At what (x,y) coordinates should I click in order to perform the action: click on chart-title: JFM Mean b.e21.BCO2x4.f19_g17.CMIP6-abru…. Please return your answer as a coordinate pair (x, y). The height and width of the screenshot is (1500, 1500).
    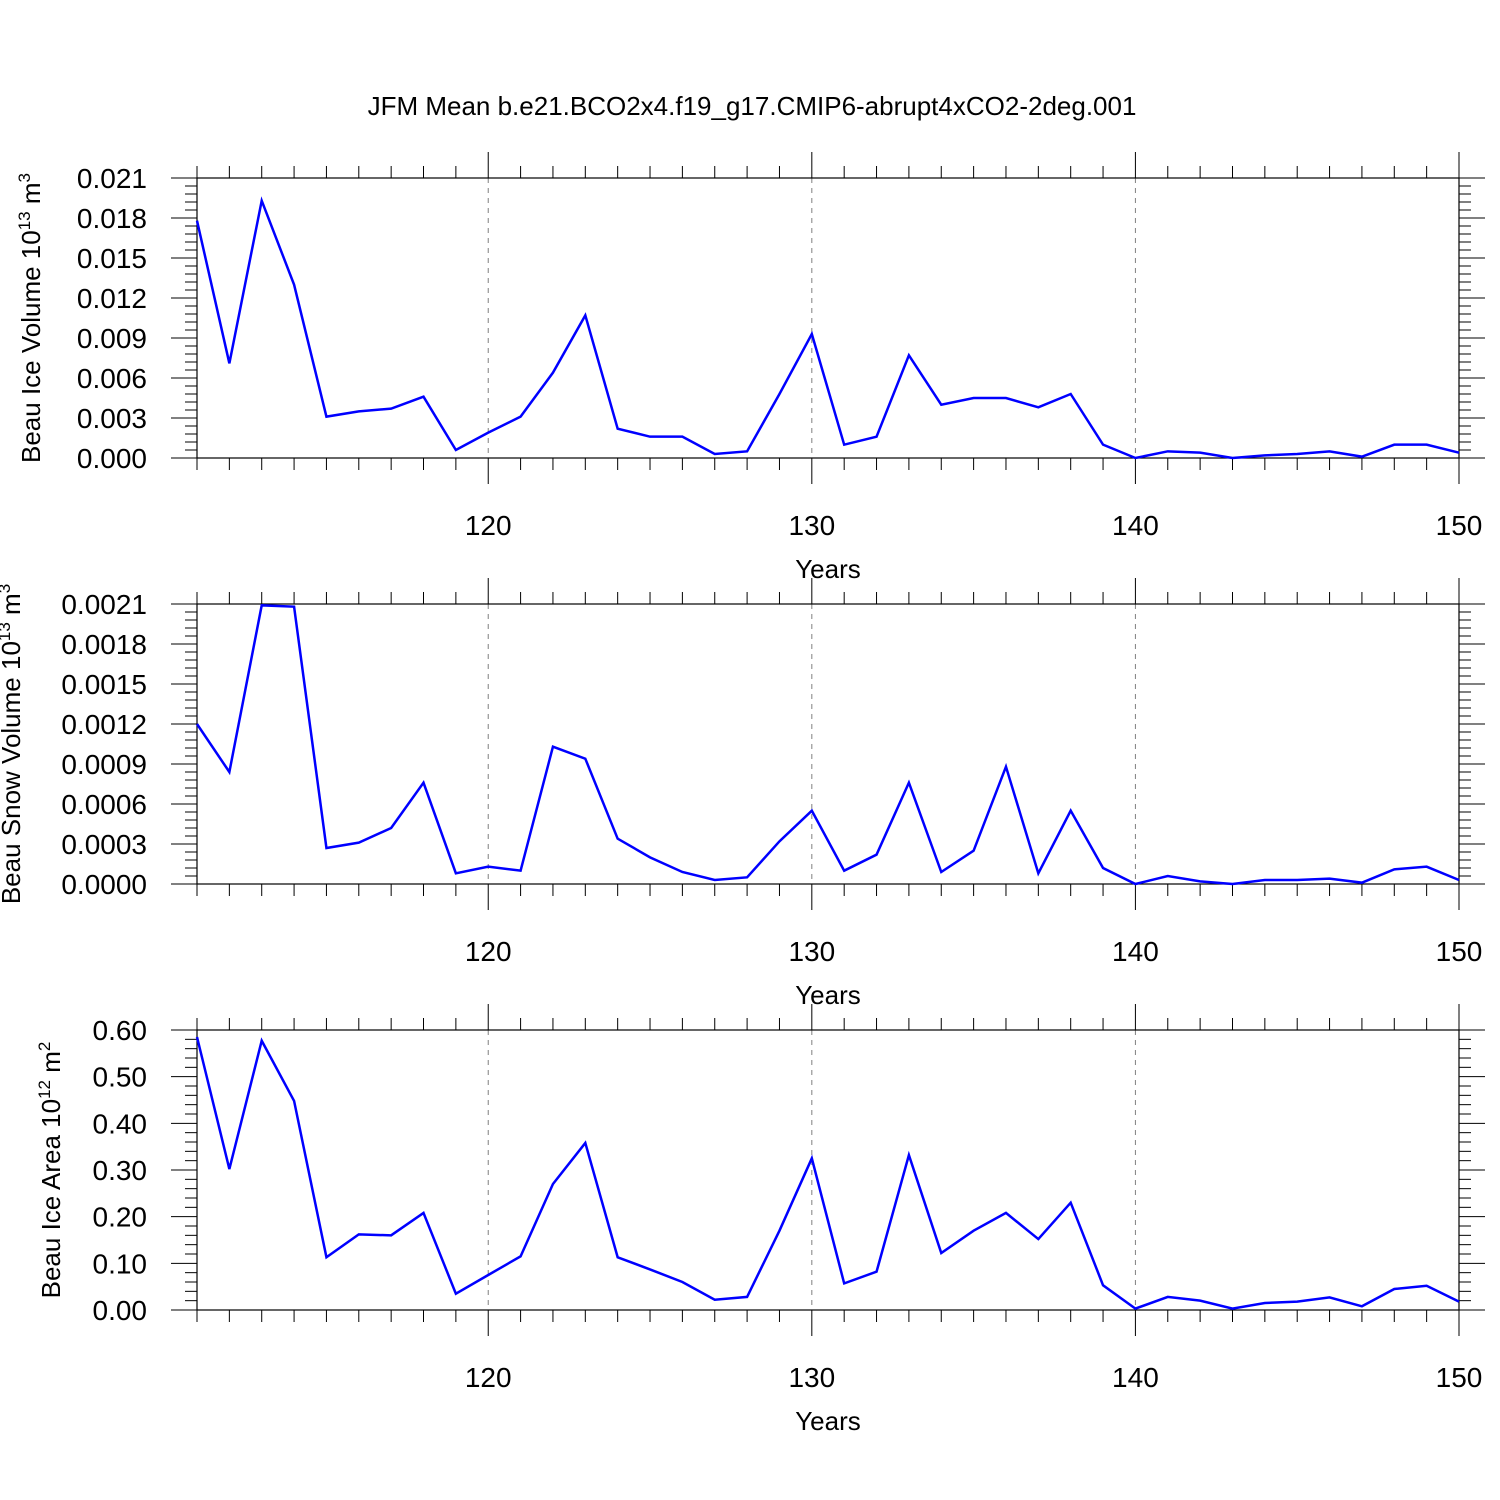
    Looking at the image, I should click on (752, 106).